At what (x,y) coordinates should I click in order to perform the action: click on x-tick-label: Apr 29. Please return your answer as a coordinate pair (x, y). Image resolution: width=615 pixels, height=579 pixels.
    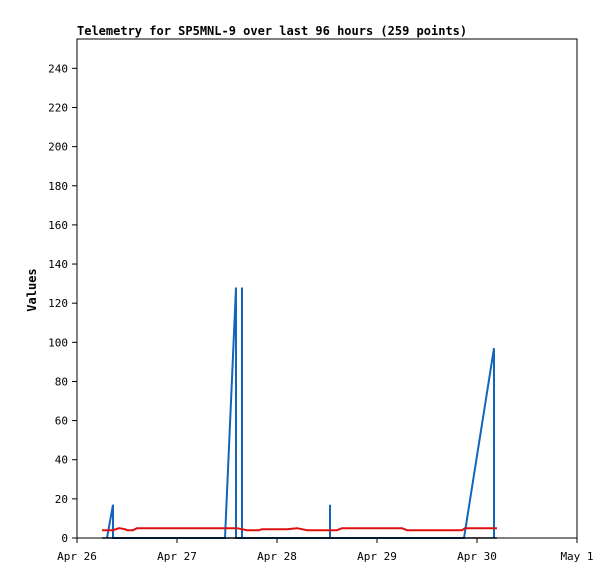
    Looking at the image, I should click on (377, 556).